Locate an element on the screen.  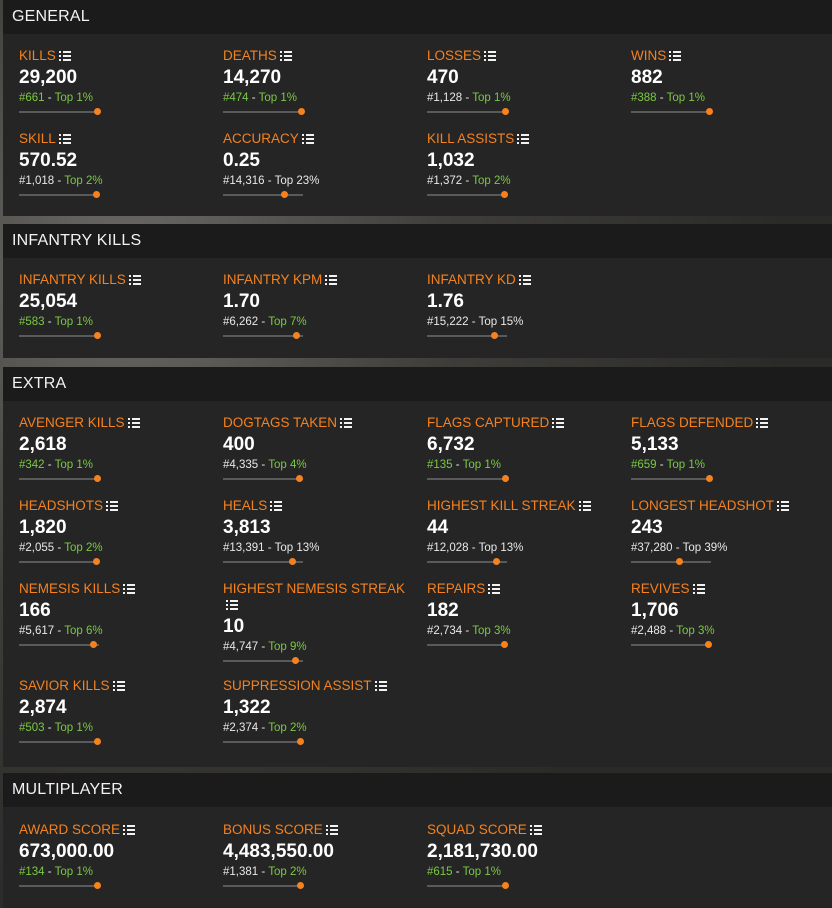
stat-label-text: DOGTAGS TAKEN is located at coordinates (280, 422).